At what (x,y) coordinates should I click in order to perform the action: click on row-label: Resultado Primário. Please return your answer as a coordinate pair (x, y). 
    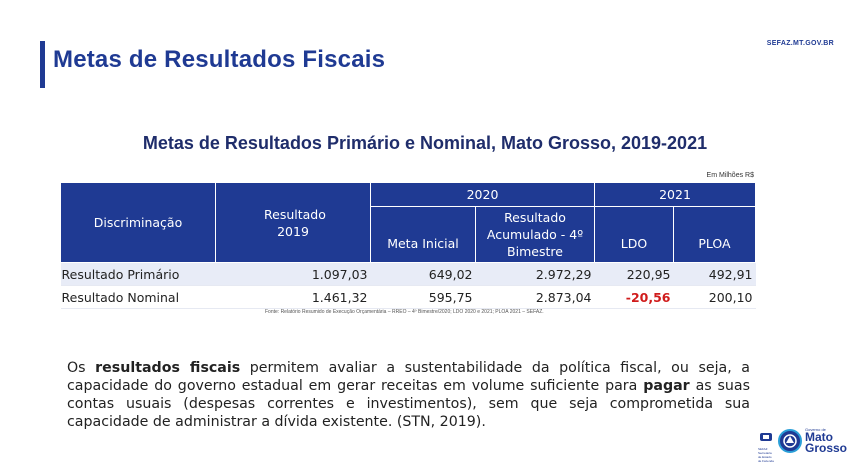
    Looking at the image, I should click on (138, 274).